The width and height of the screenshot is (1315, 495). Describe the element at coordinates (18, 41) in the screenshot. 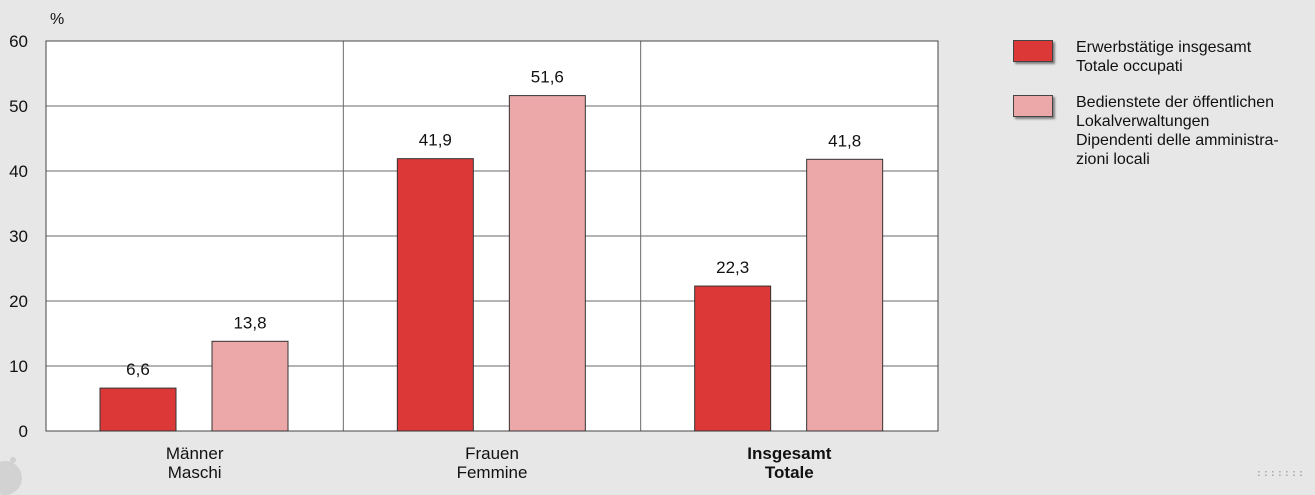

I see `y-tick-label: 60` at that location.